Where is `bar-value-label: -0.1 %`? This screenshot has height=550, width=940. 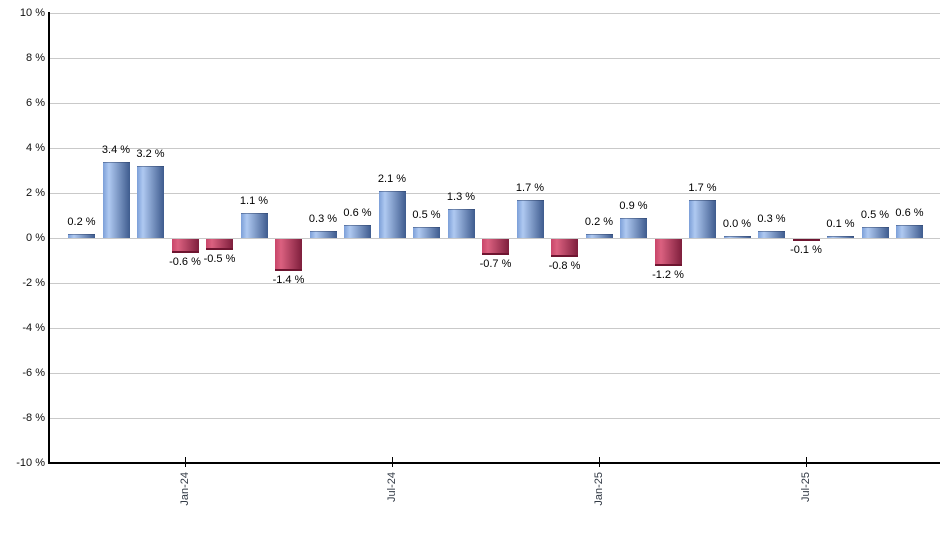
bar-value-label: -0.1 % is located at coordinates (806, 250).